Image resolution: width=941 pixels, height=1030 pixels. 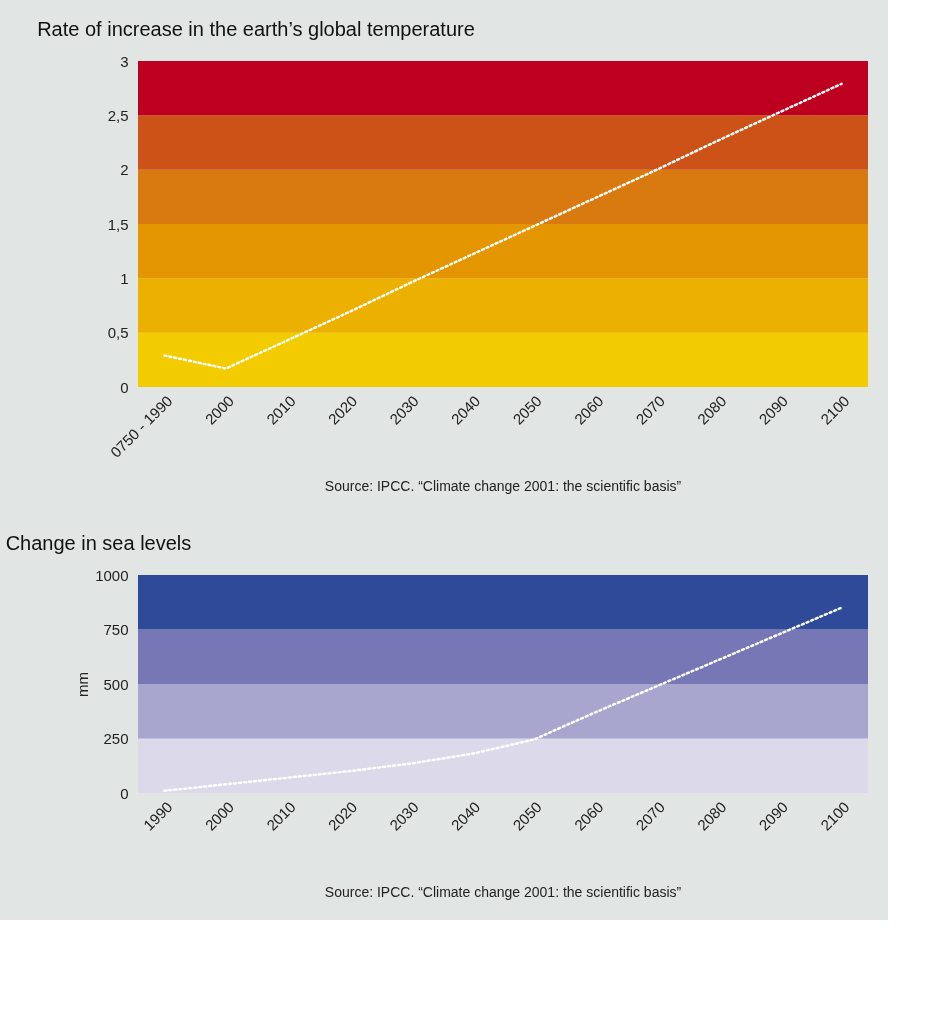 I want to click on y-tick-label: 1,5, so click(x=118, y=224).